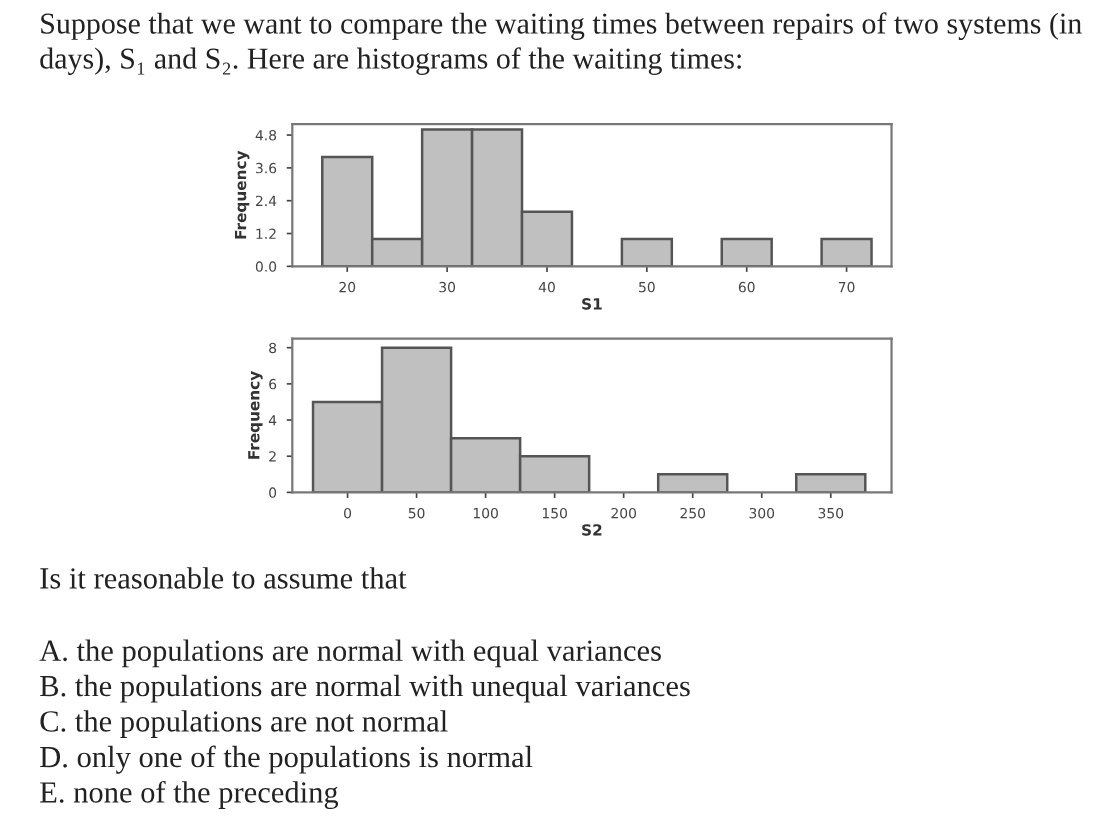  Describe the element at coordinates (350, 653) in the screenshot. I see `text: A. the populations are normal with equal variances` at that location.